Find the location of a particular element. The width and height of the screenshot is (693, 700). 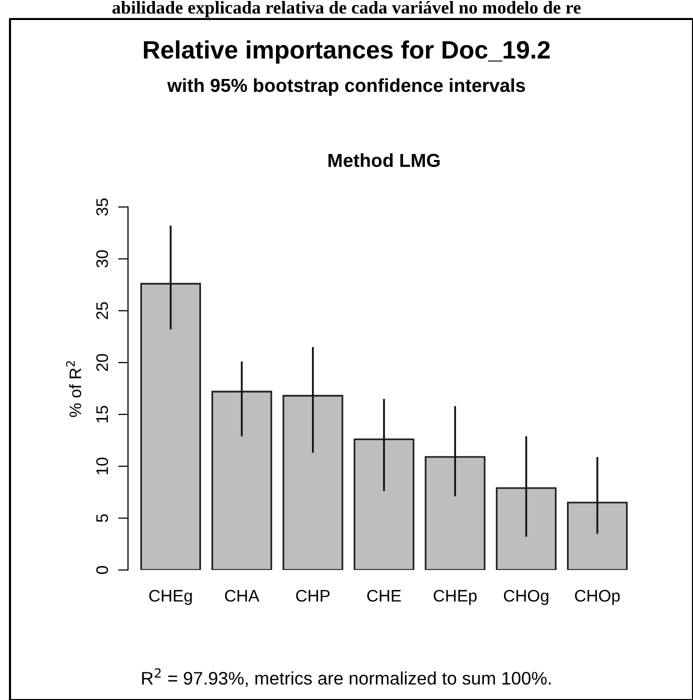

chart-title: Relative importances for Doc_19.2 is located at coordinates (347, 52).